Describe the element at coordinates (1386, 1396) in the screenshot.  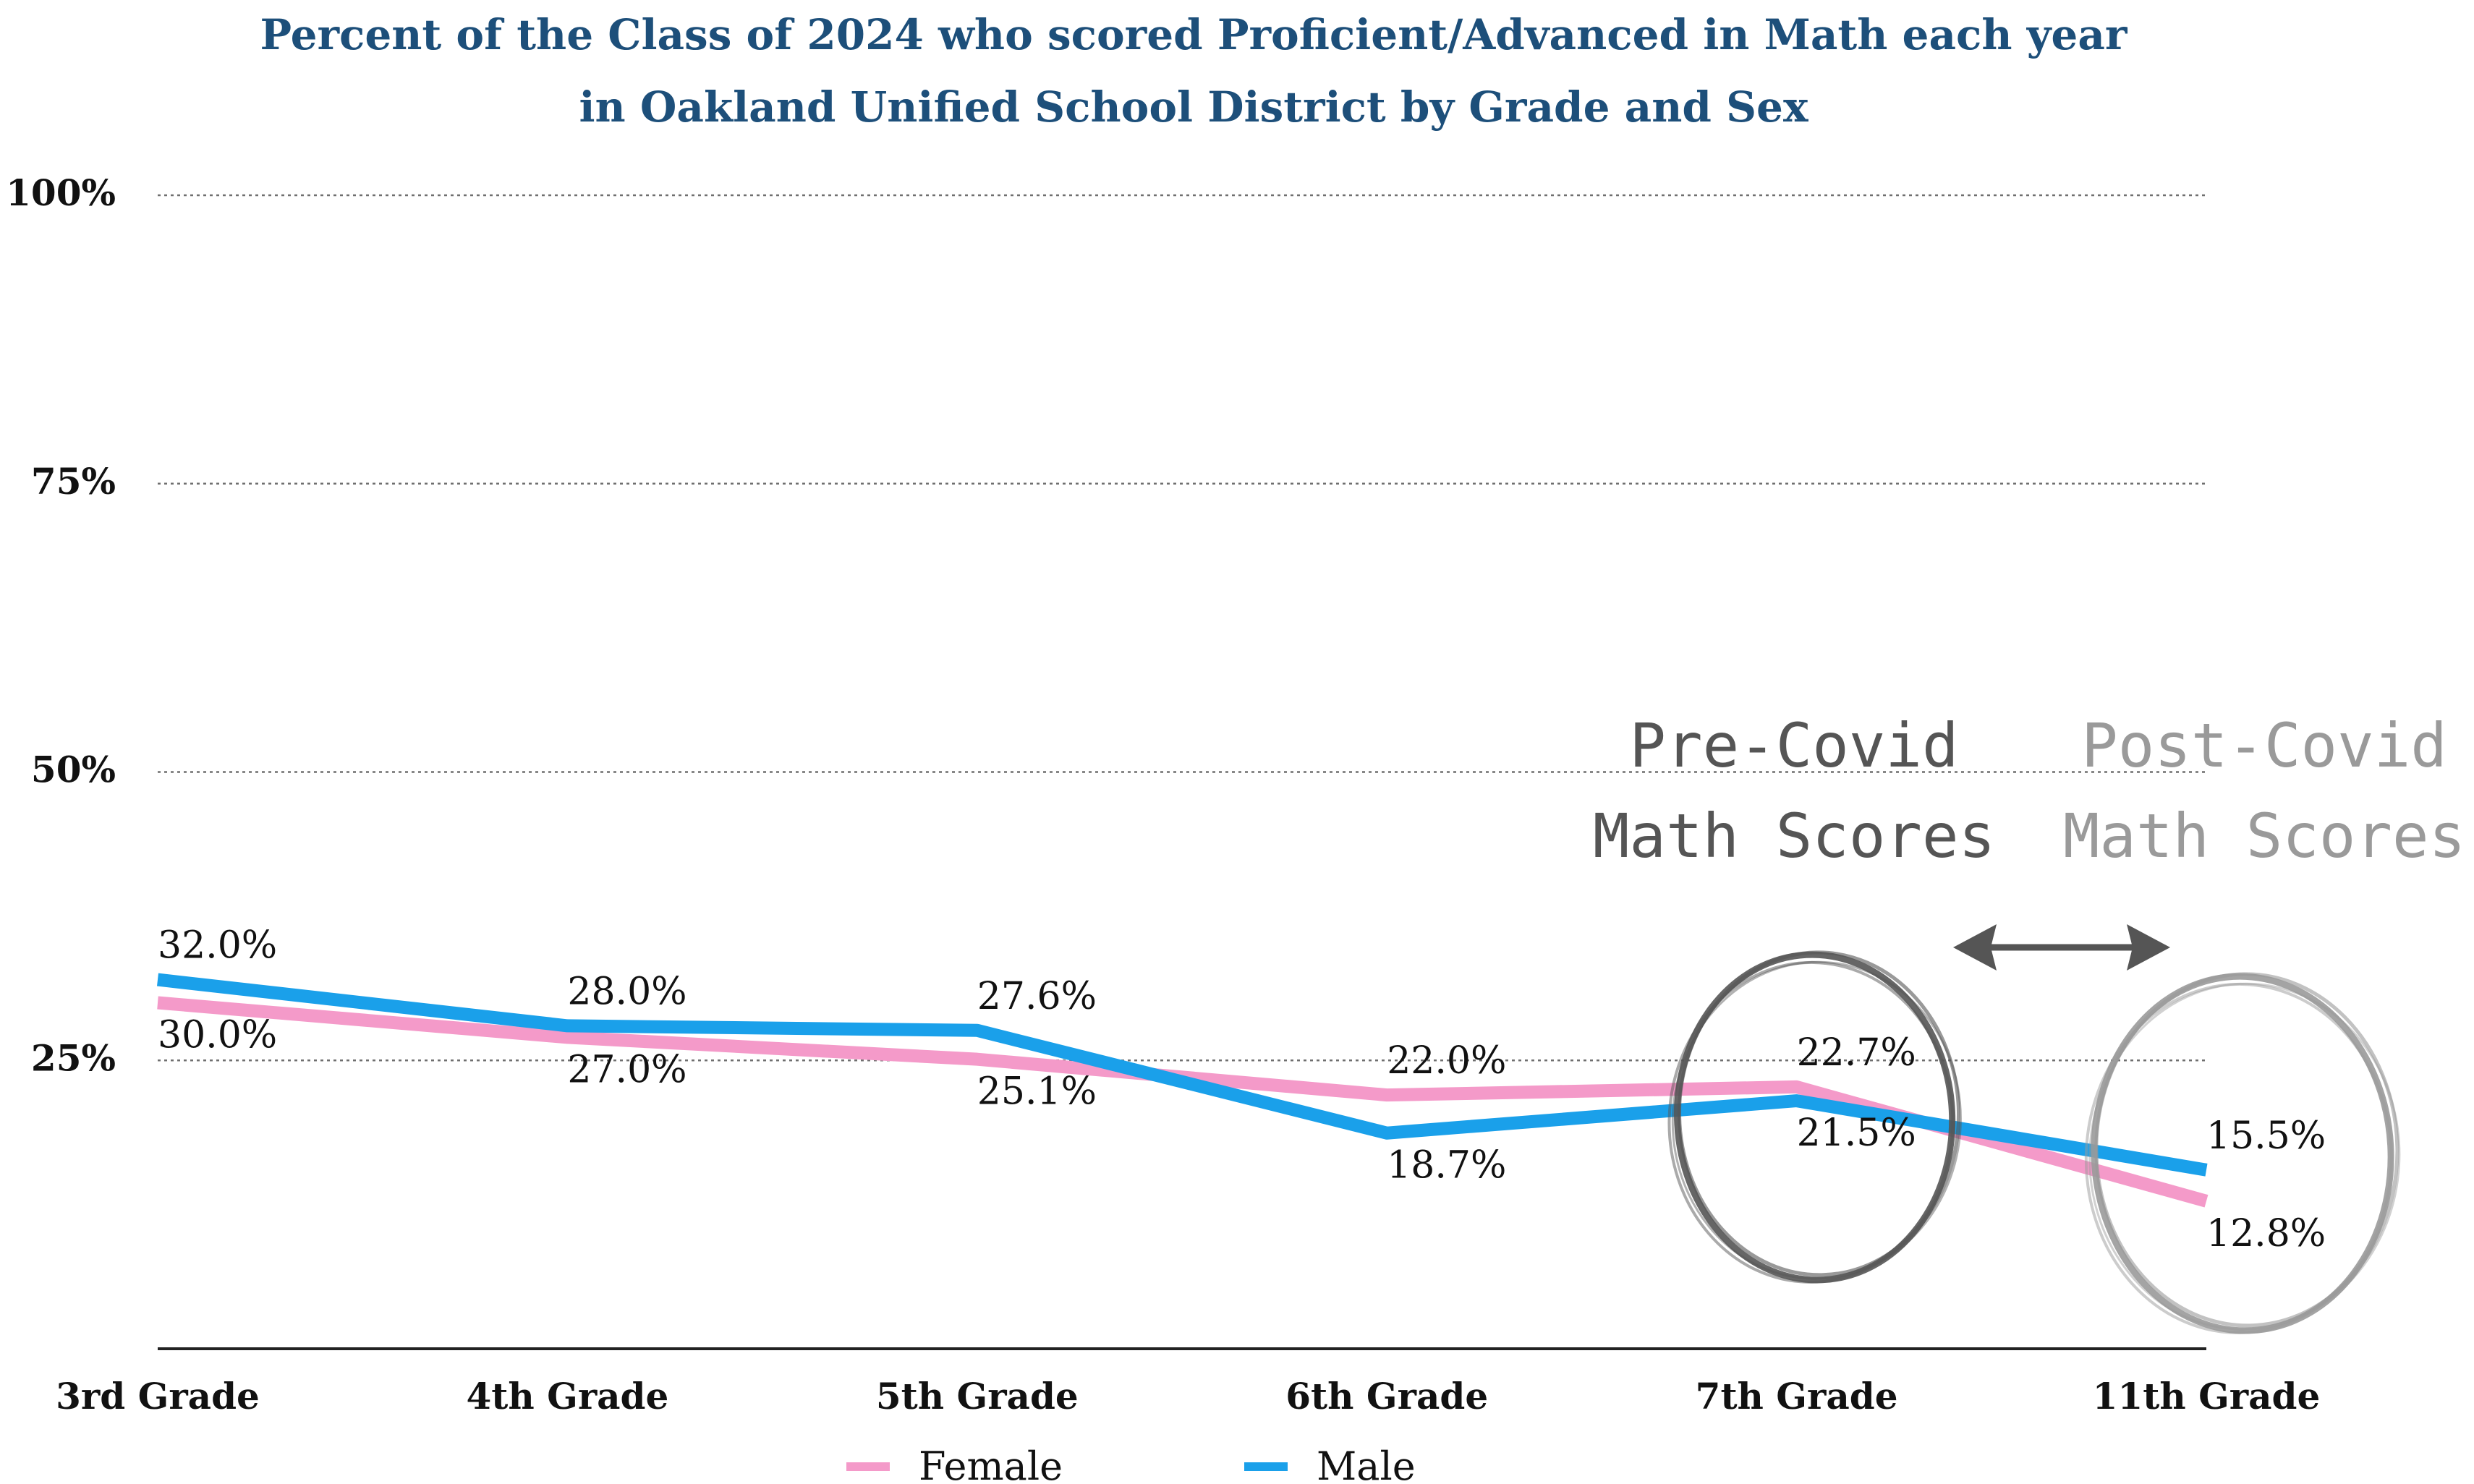
I see `x-tick-label: 6th Grade` at that location.